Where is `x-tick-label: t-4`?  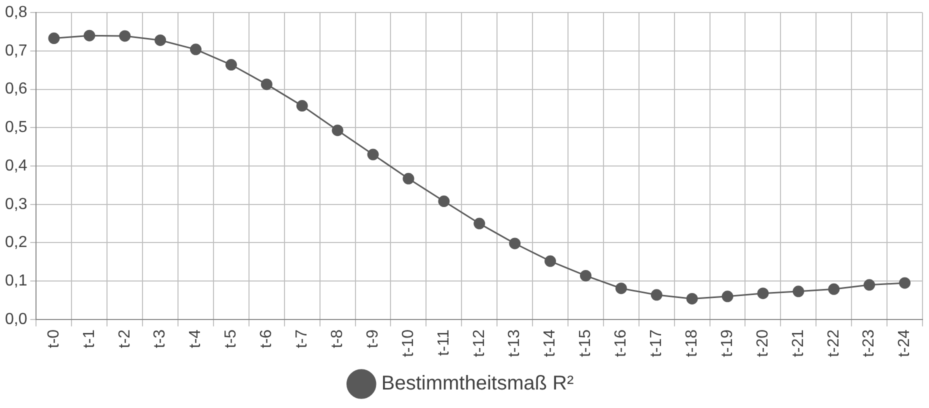 x-tick-label: t-4 is located at coordinates (195, 338).